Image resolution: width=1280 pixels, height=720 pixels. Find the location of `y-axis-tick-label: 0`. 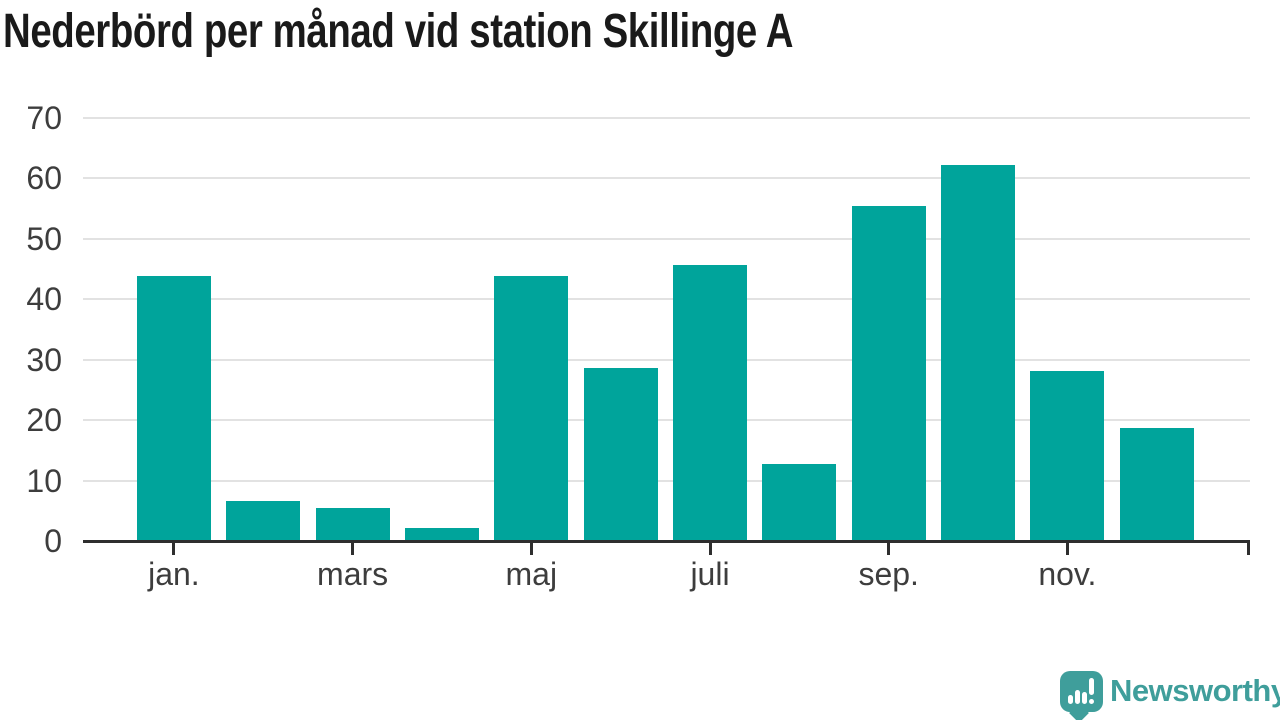

y-axis-tick-label: 0 is located at coordinates (53, 541).